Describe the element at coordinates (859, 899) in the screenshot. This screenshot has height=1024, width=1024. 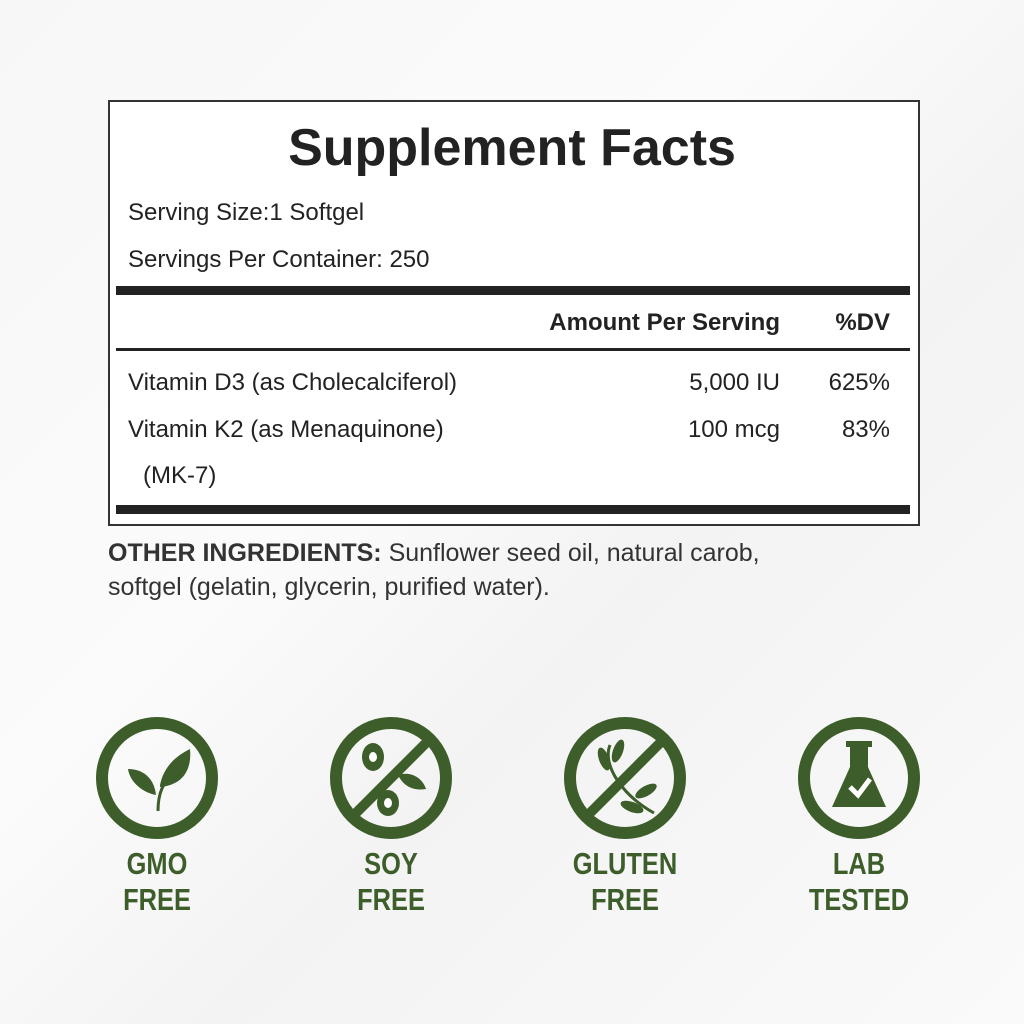
I see `badge-line: TESTED` at that location.